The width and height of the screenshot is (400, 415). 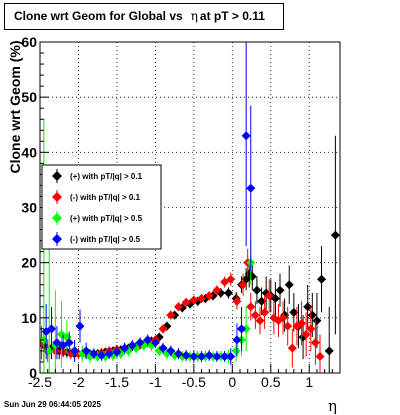 I want to click on legend-box, so click(x=101, y=207).